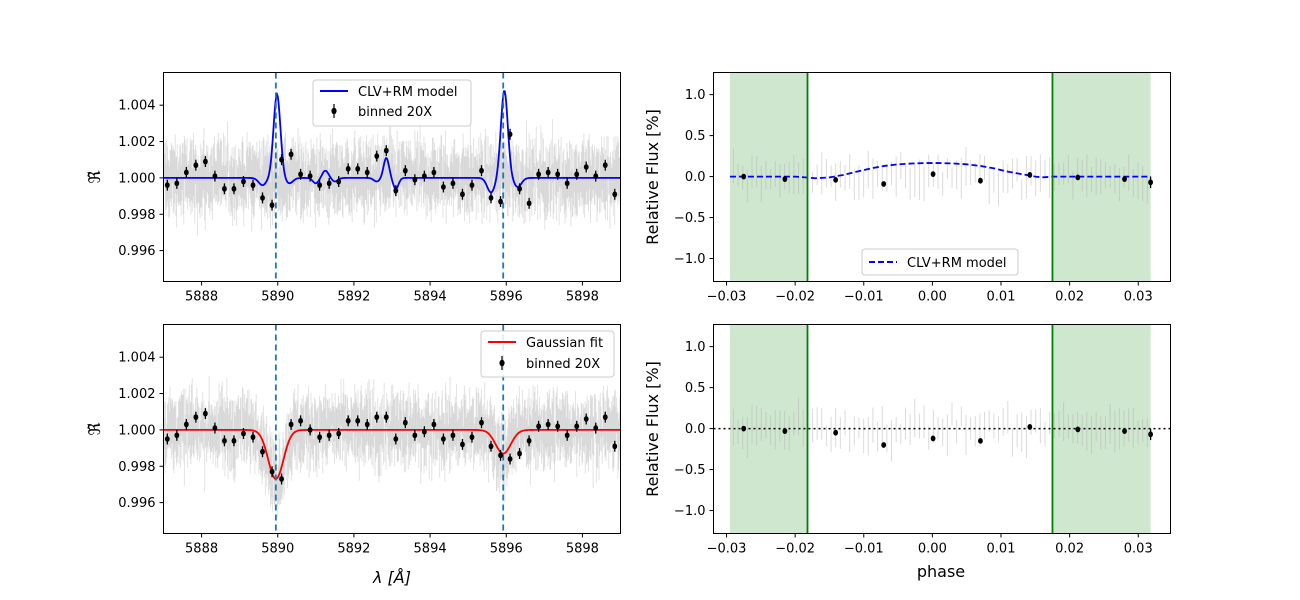 The image size is (1300, 600). I want to click on y-tick-label: 0.5, so click(695, 136).